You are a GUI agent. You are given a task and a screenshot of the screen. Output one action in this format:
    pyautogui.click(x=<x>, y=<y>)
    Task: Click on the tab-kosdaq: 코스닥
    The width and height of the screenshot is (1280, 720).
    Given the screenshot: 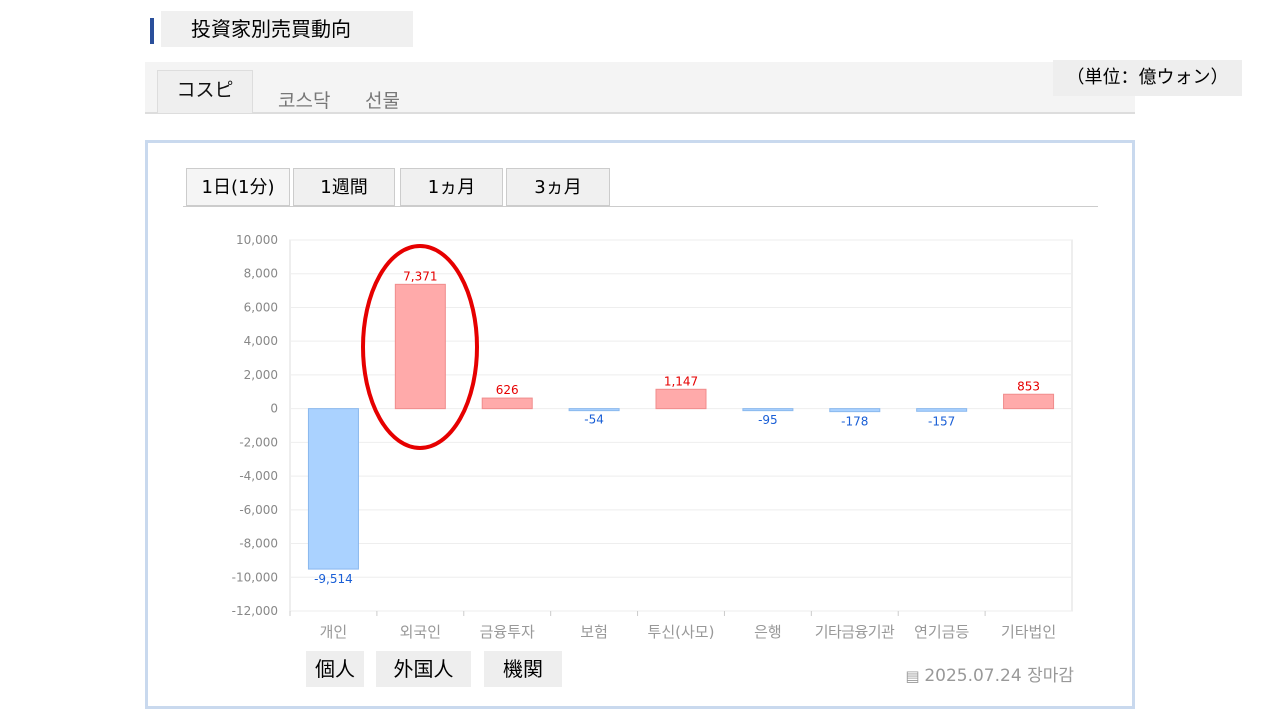 What is the action you would take?
    pyautogui.click(x=304, y=101)
    